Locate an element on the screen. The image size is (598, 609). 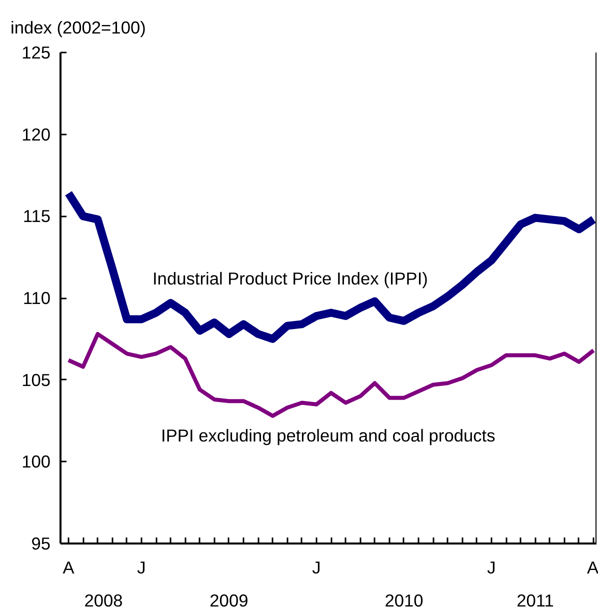
line-series is located at coordinates (331, 375).